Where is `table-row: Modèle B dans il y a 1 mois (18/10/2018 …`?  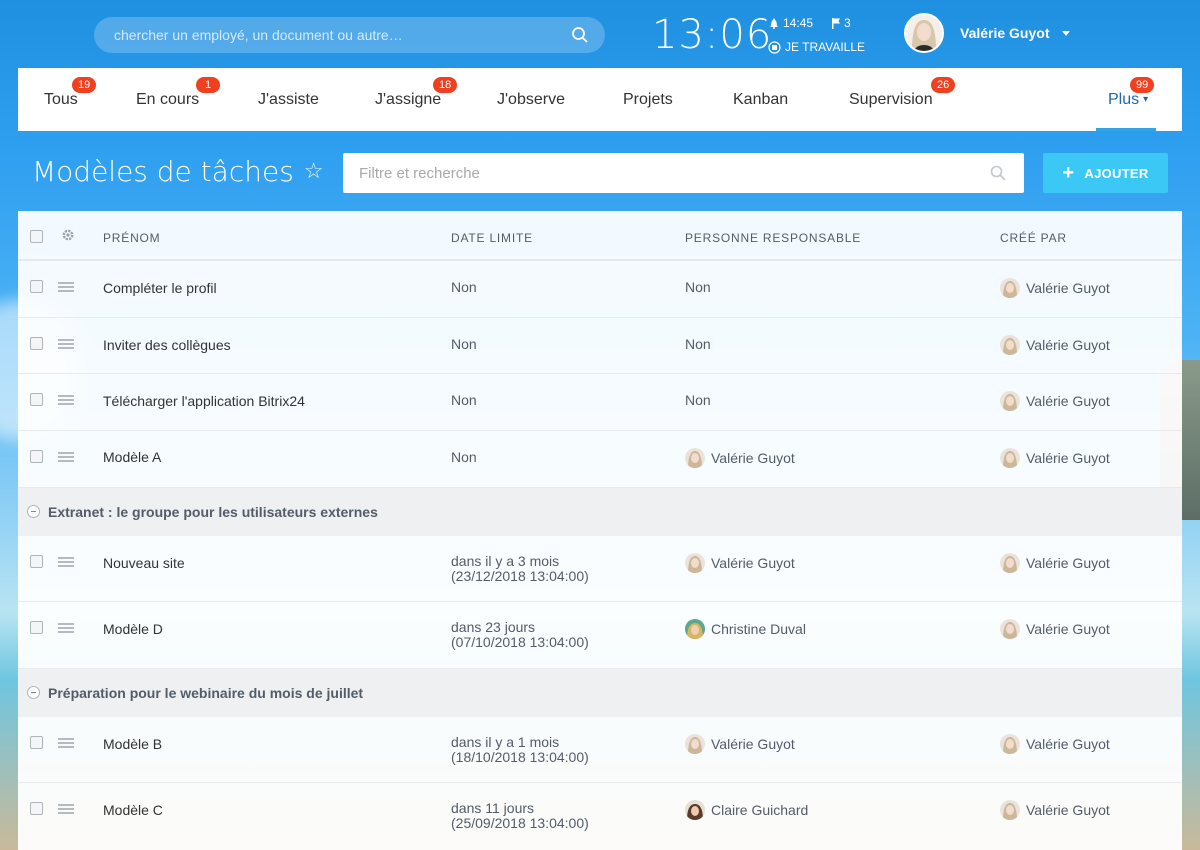
table-row: Modèle B dans il y a 1 mois (18/10/2018 … is located at coordinates (600, 750).